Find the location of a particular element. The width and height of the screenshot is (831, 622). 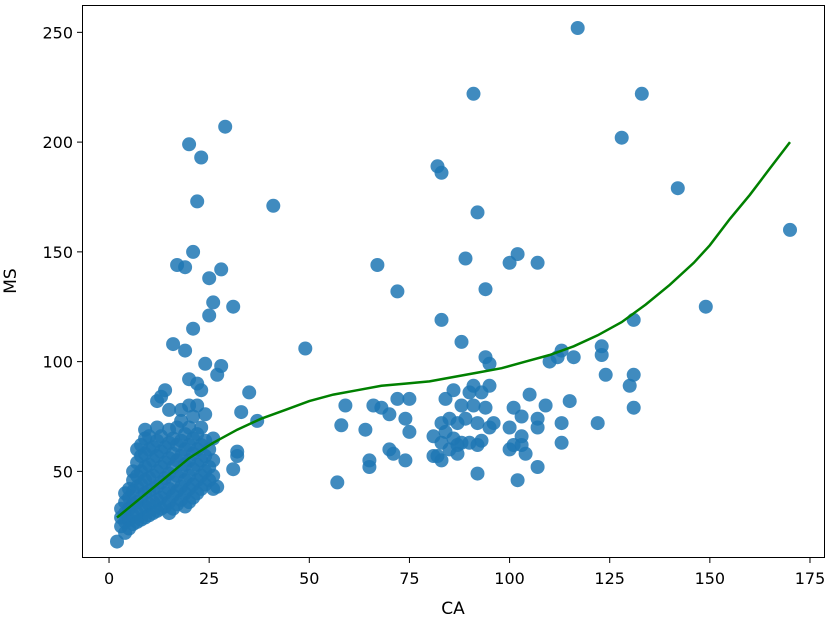

x-tick-label: 100 is located at coordinates (509, 578).